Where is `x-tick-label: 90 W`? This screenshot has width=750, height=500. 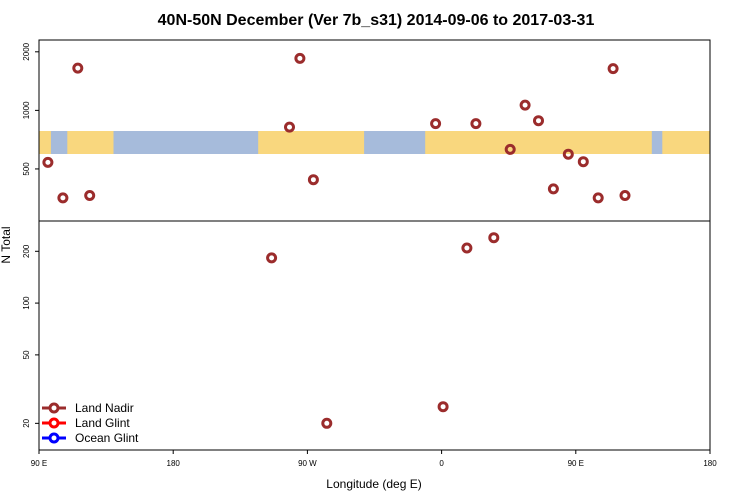 x-tick-label: 90 W is located at coordinates (307, 463).